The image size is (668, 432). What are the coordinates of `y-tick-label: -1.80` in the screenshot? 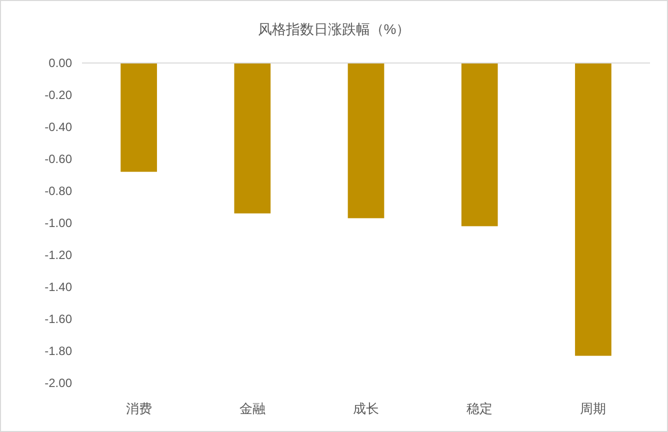 It's located at (58, 351).